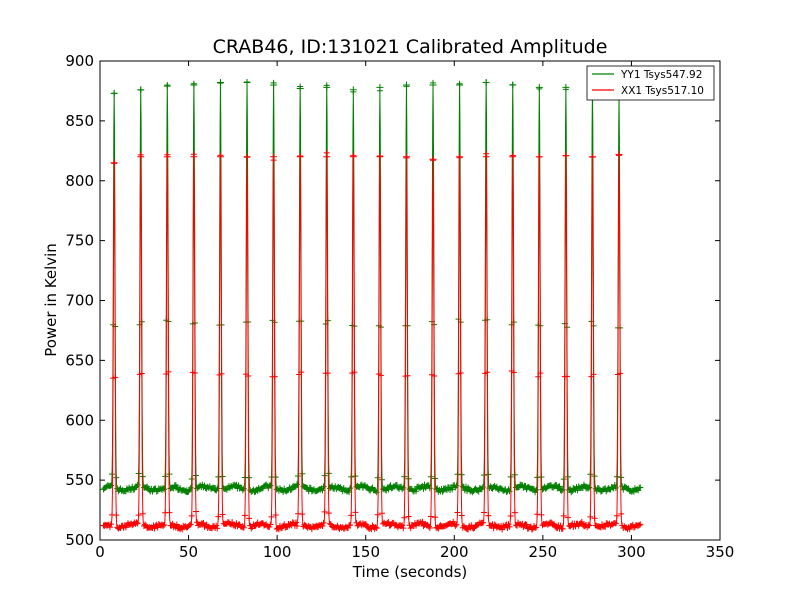 The image size is (800, 600). I want to click on y-tick-label: 500, so click(79, 540).